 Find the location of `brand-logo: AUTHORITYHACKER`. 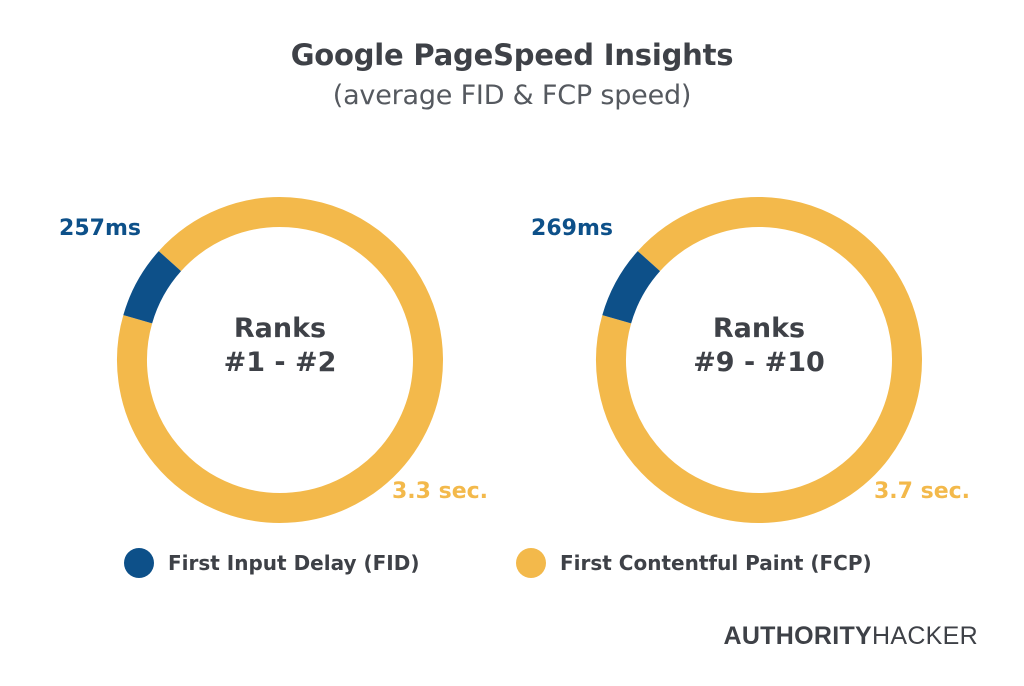

brand-logo: AUTHORITYHACKER is located at coordinates (850, 636).